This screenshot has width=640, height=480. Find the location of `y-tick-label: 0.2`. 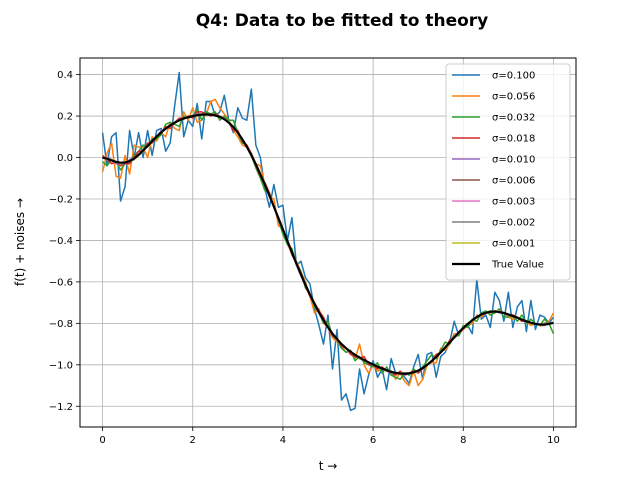

y-tick-label: 0.2 is located at coordinates (65, 117).